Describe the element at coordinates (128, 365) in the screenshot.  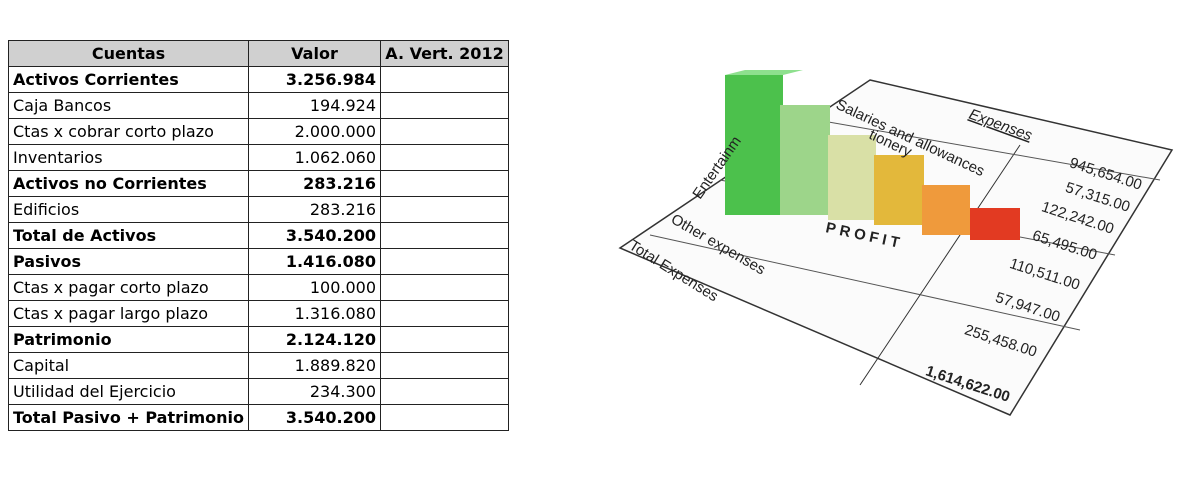
I see `account-cell: Capital` at that location.